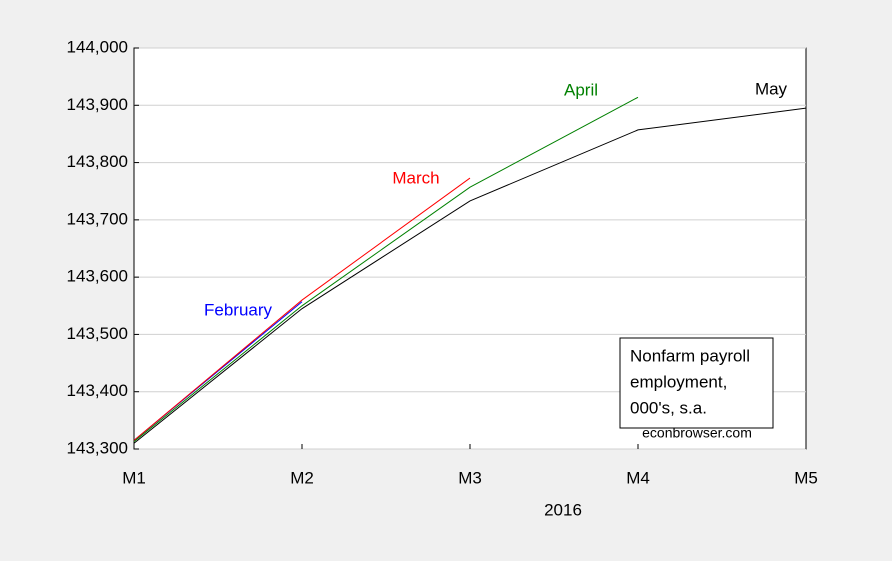  What do you see at coordinates (97, 390) in the screenshot?
I see `y-tick-label: 143,400` at bounding box center [97, 390].